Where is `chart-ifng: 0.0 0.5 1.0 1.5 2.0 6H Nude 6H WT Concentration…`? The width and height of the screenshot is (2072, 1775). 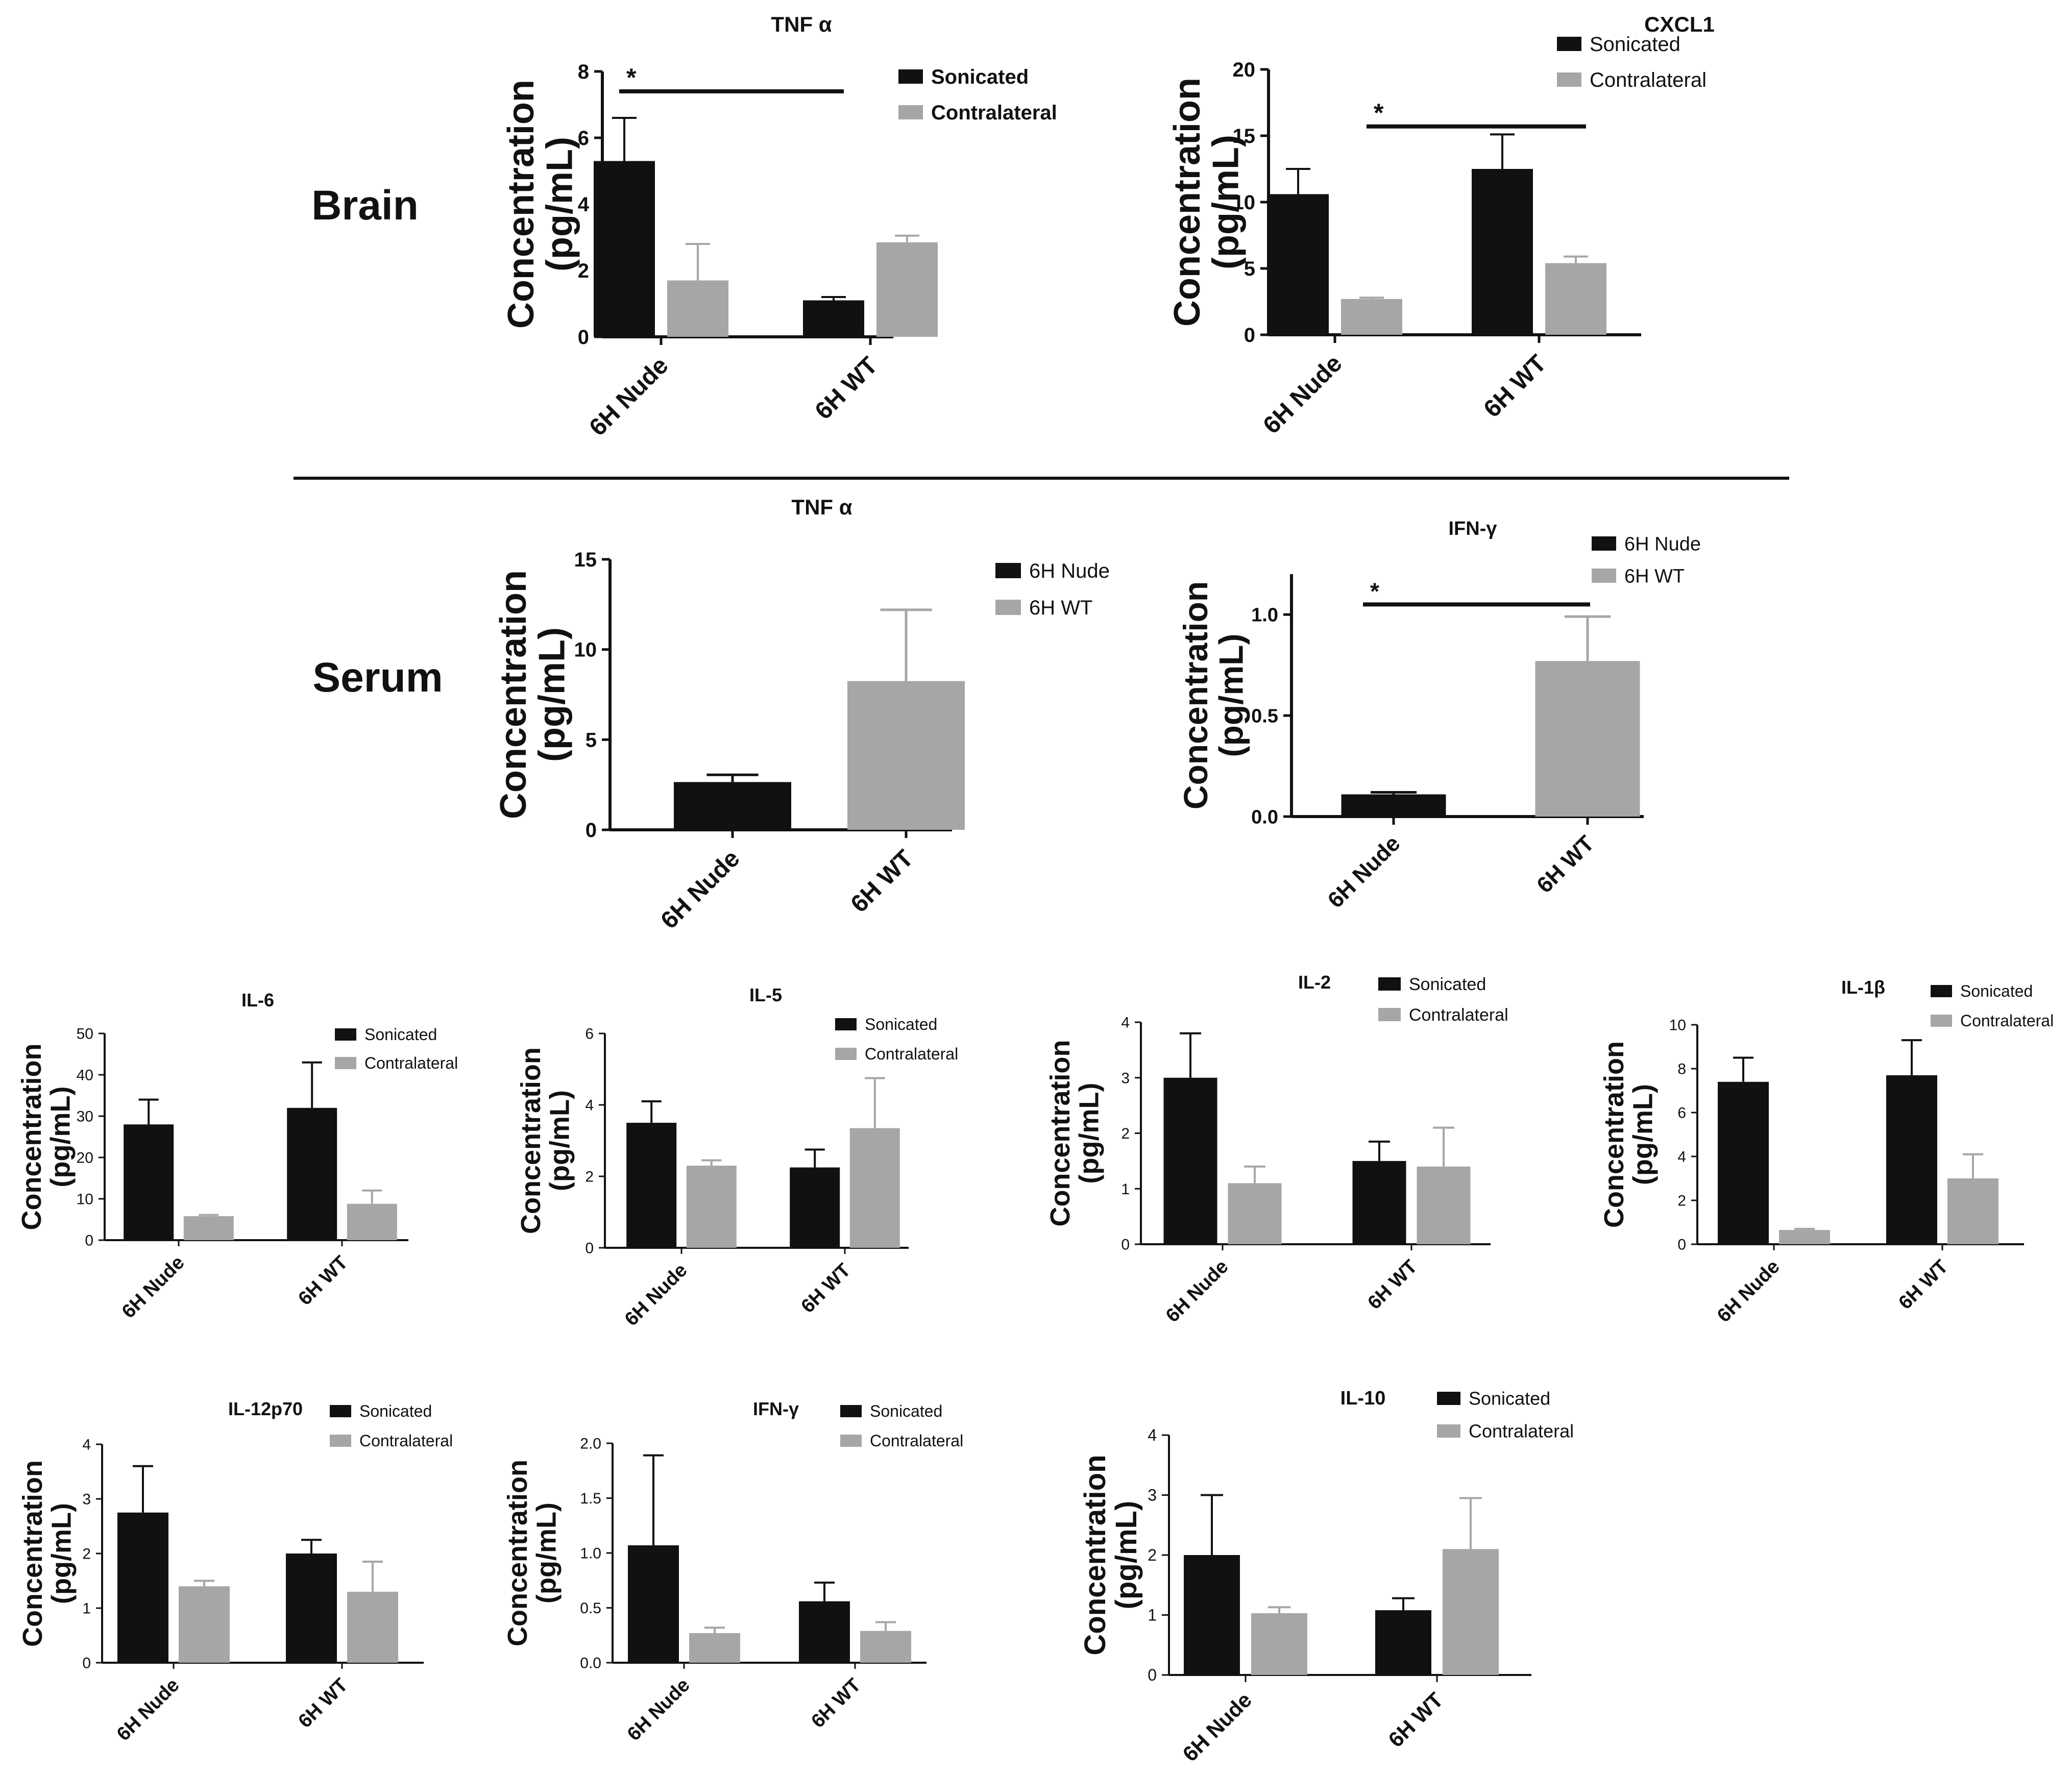
chart-ifng: 0.0 0.5 1.0 1.5 2.0 6H Nude 6H WT Concentration… is located at coordinates (732, 1572).